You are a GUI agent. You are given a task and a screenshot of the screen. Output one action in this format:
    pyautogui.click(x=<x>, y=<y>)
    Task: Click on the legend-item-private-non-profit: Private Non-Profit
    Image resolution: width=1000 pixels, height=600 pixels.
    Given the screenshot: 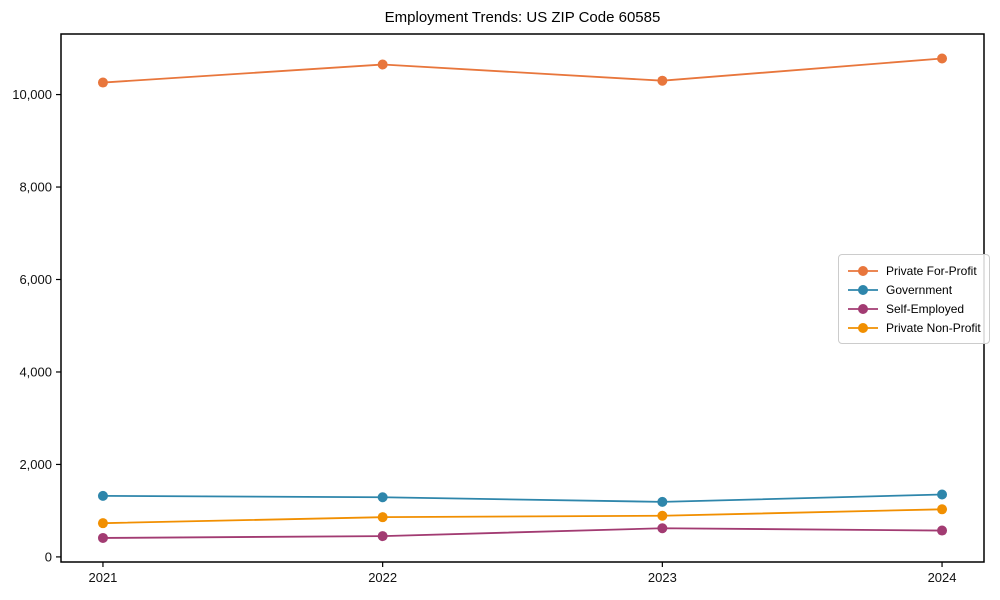 What is the action you would take?
    pyautogui.click(x=914, y=327)
    